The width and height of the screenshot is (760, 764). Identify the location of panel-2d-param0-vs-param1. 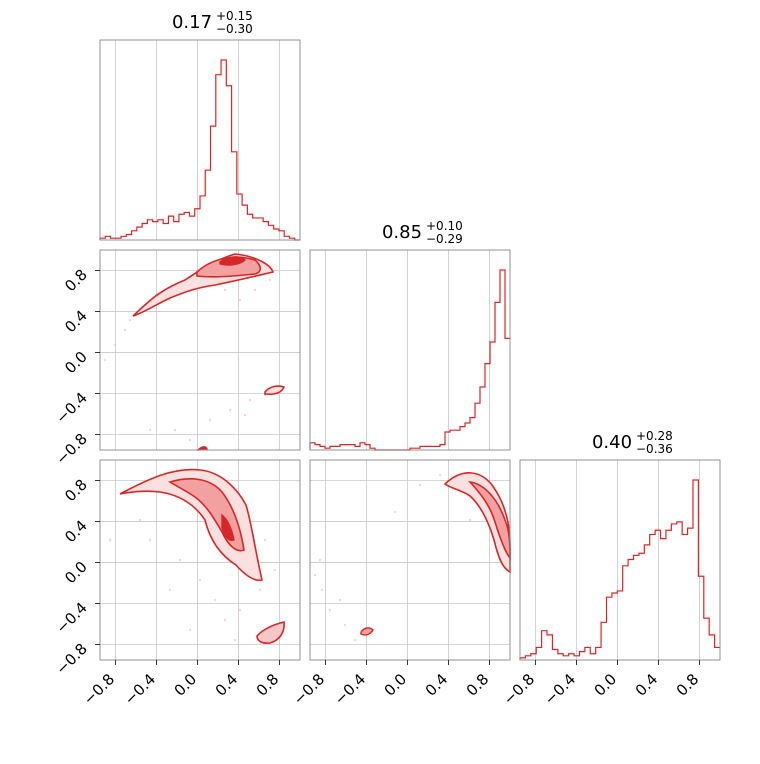
(194, 352).